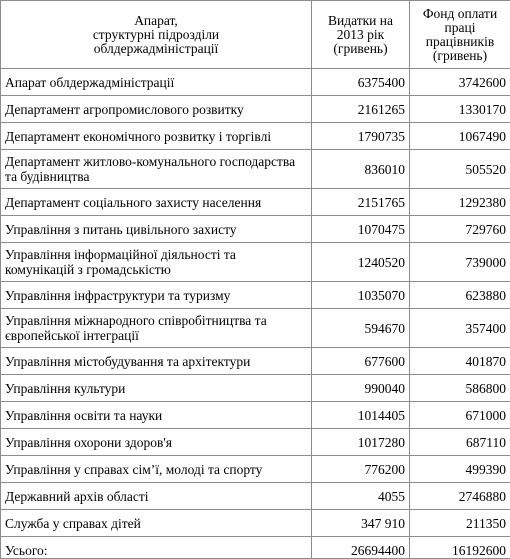 The image size is (510, 559). I want to click on header-unit-line-2: структурні підрозділи, so click(156, 35).